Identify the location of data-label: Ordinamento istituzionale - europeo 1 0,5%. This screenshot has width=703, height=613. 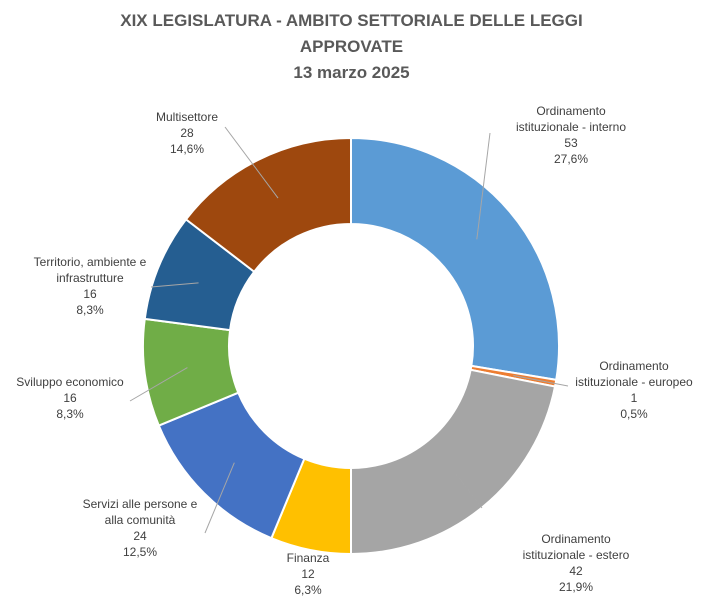
(634, 390).